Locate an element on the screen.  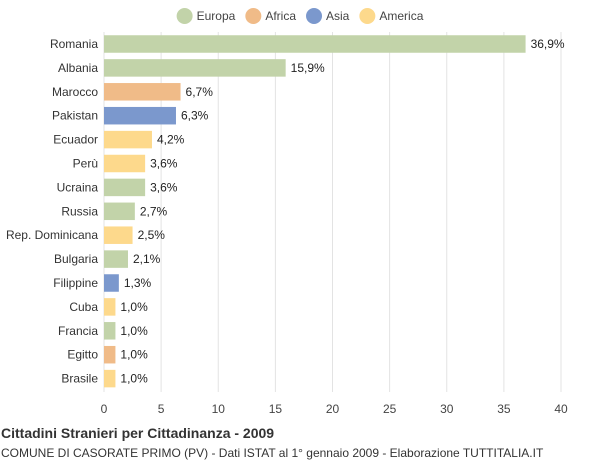
legend-label-asia: Asia is located at coordinates (338, 16).